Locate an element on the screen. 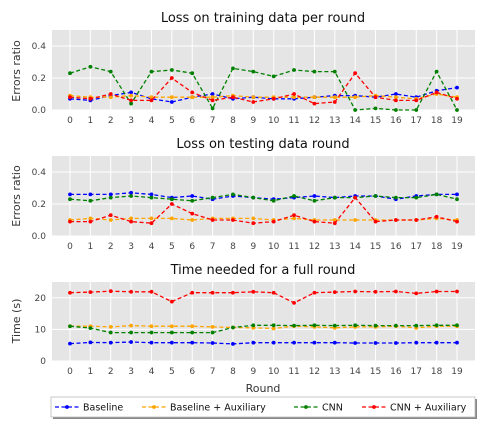  legend-marker-baseline-auxiliary is located at coordinates (154, 407).